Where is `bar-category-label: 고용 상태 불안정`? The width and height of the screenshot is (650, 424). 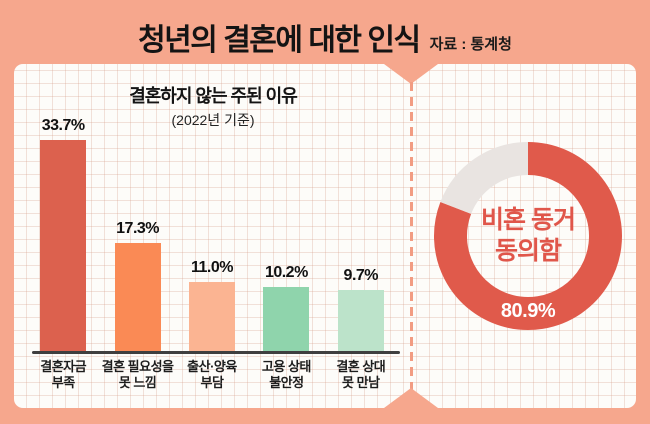 bar-category-label: 고용 상태 불안정 is located at coordinates (286, 375).